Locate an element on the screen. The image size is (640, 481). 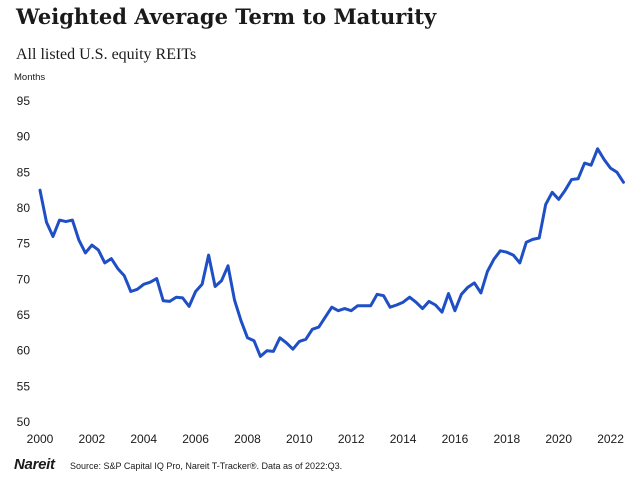
y-tick-label: 75 is located at coordinates (24, 244).